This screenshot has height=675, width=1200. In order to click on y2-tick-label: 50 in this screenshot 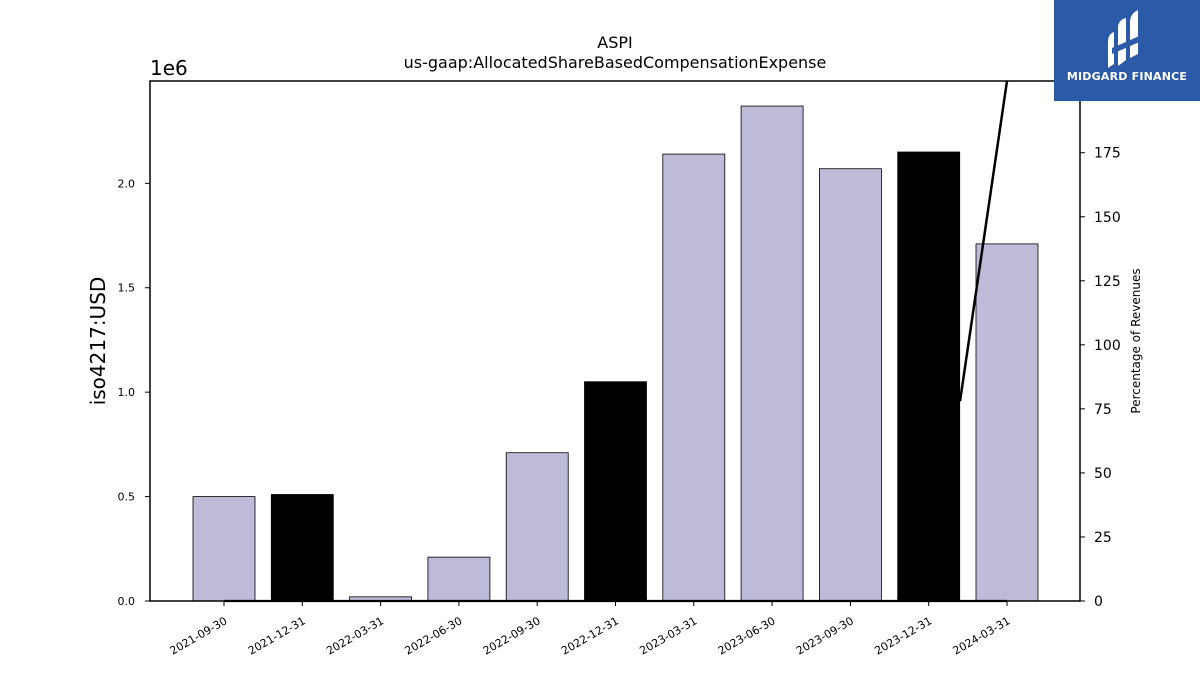, I will do `click(1103, 474)`.